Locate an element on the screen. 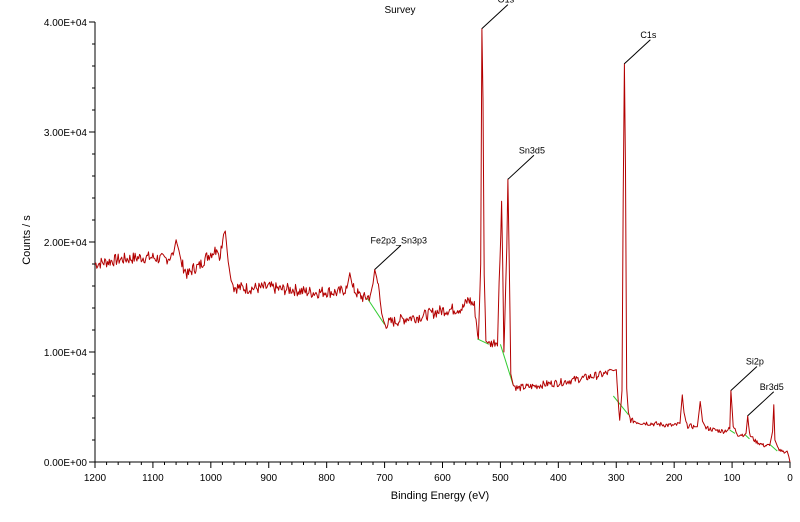 The width and height of the screenshot is (800, 522). y-tick-group: 0.00E+00 1.00E+04 2.00E+04 3.00E+04 4.00E+04 is located at coordinates (69, 243).